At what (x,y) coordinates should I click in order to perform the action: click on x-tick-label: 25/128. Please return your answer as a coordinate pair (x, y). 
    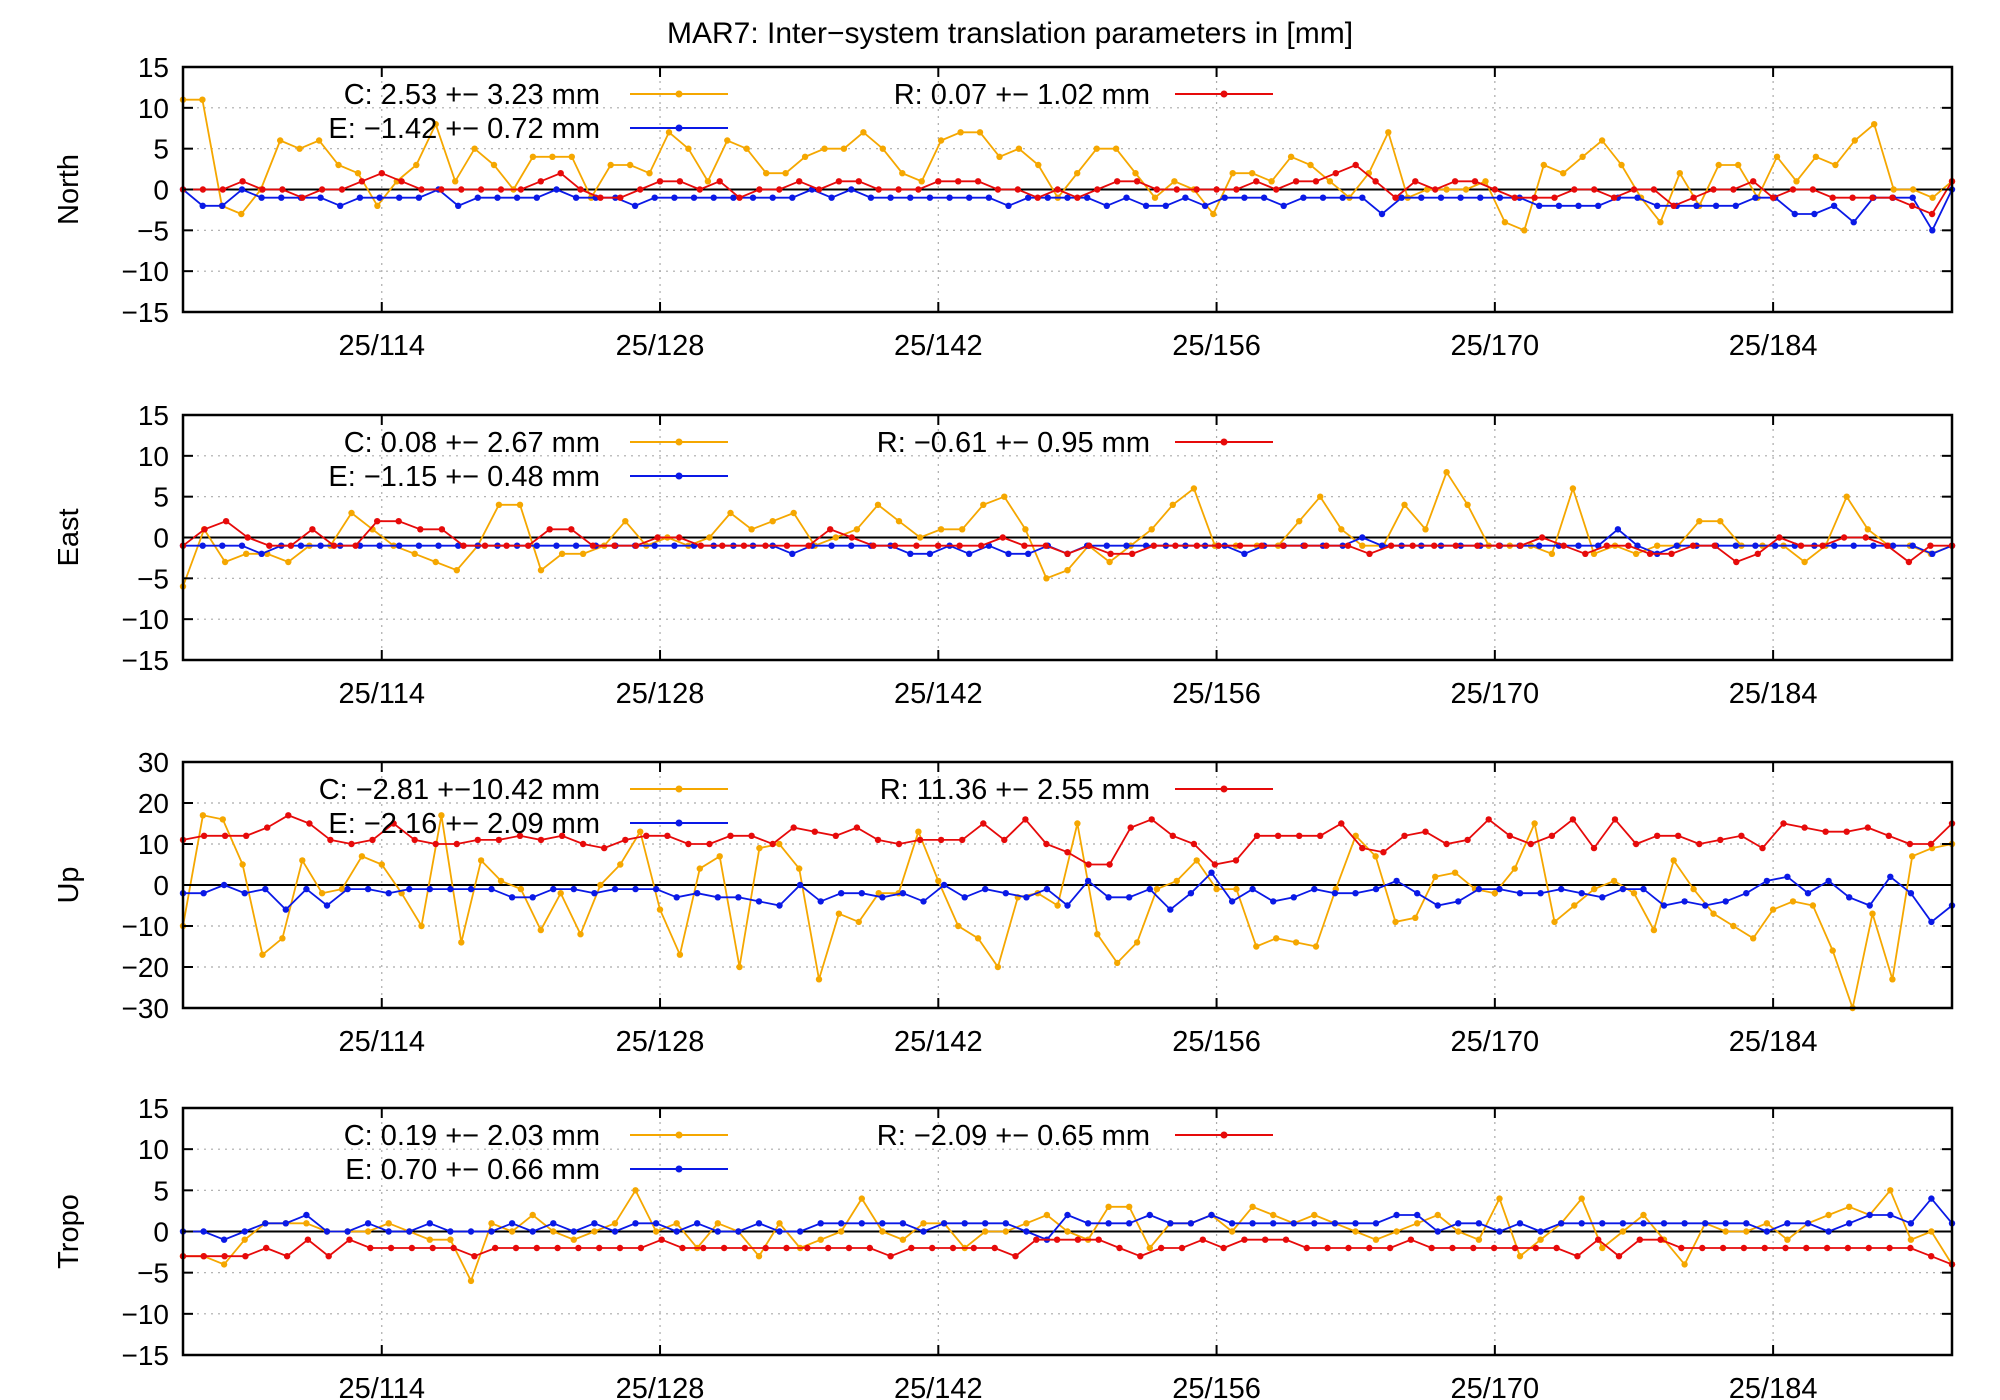
    Looking at the image, I should click on (660, 346).